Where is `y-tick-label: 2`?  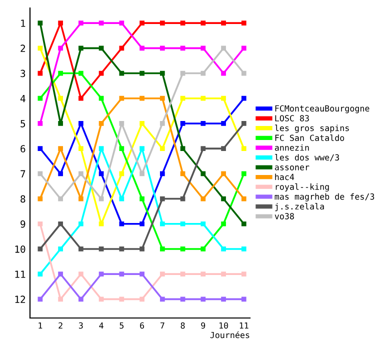 y-tick-label: 2 is located at coordinates (23, 48).